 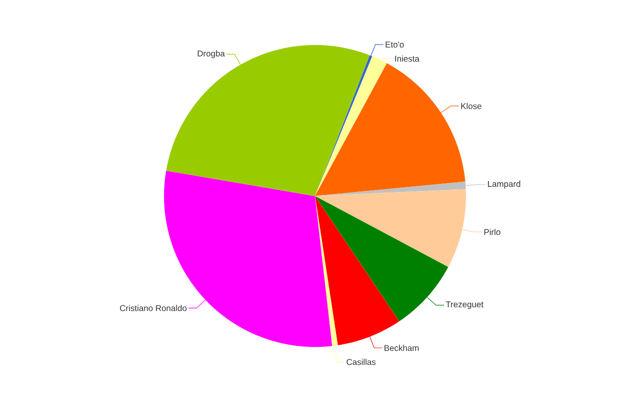 What do you see at coordinates (361, 361) in the screenshot?
I see `slice-label: Casillas` at bounding box center [361, 361].